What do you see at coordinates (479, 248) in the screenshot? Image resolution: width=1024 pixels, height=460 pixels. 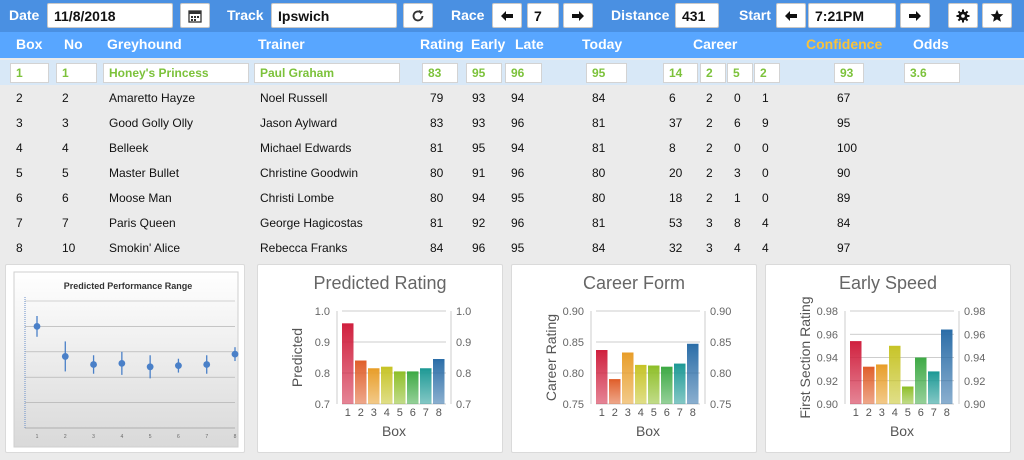 I see `cell-early: 96` at bounding box center [479, 248].